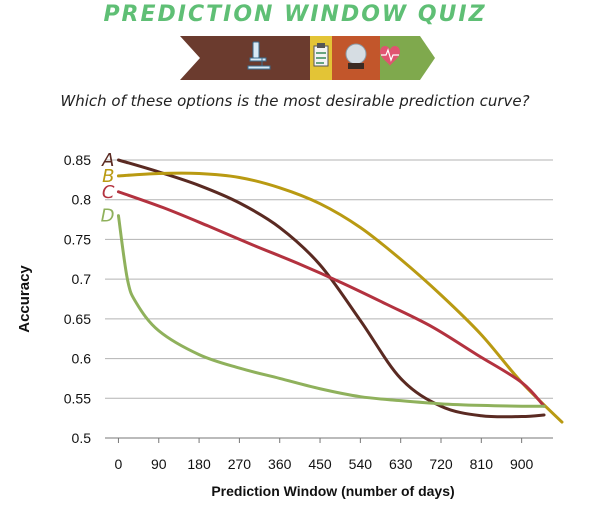  What do you see at coordinates (82, 279) in the screenshot?
I see `y-tick-label: 0.7` at bounding box center [82, 279].